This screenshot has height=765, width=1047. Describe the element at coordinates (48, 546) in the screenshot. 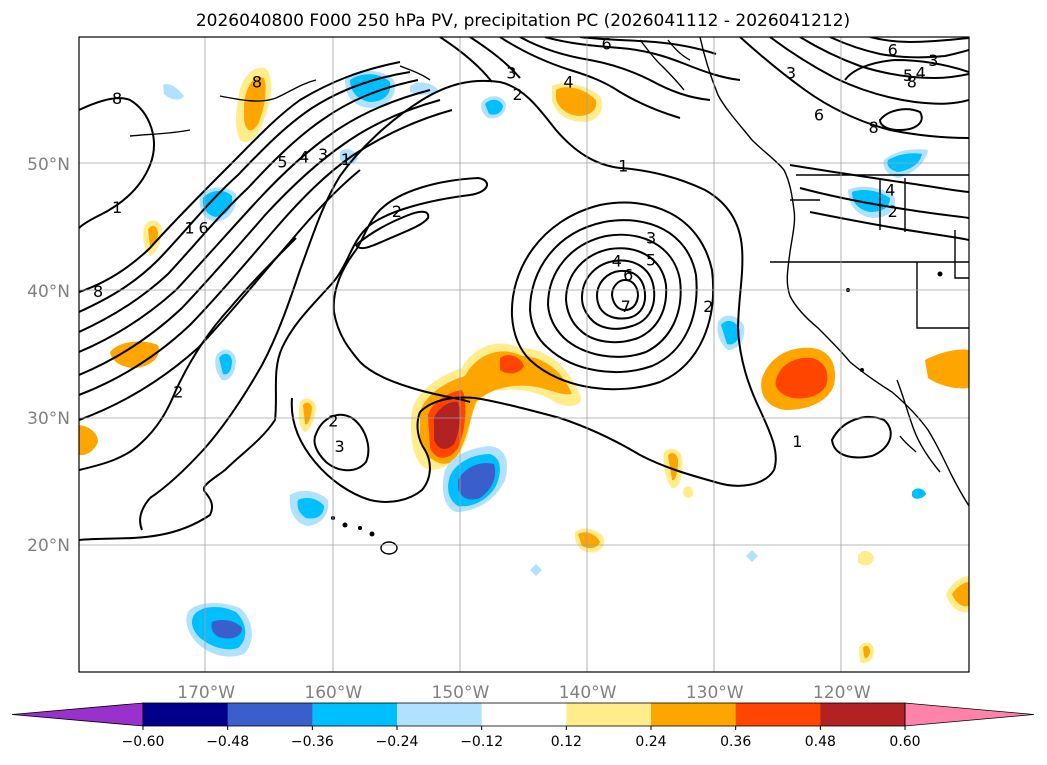

I see `lat-tick-label: 20°N` at that location.